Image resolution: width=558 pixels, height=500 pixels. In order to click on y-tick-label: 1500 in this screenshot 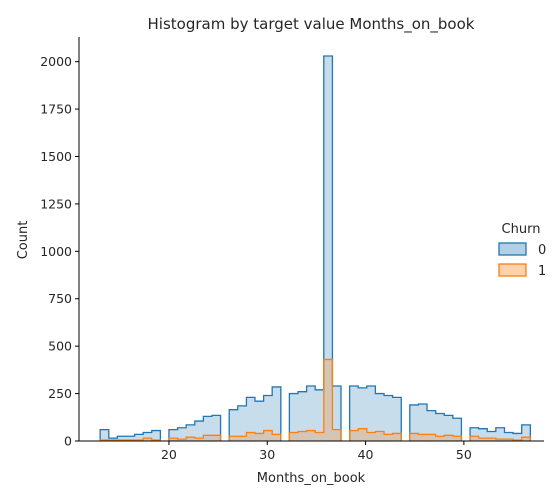, I will do `click(56, 156)`.